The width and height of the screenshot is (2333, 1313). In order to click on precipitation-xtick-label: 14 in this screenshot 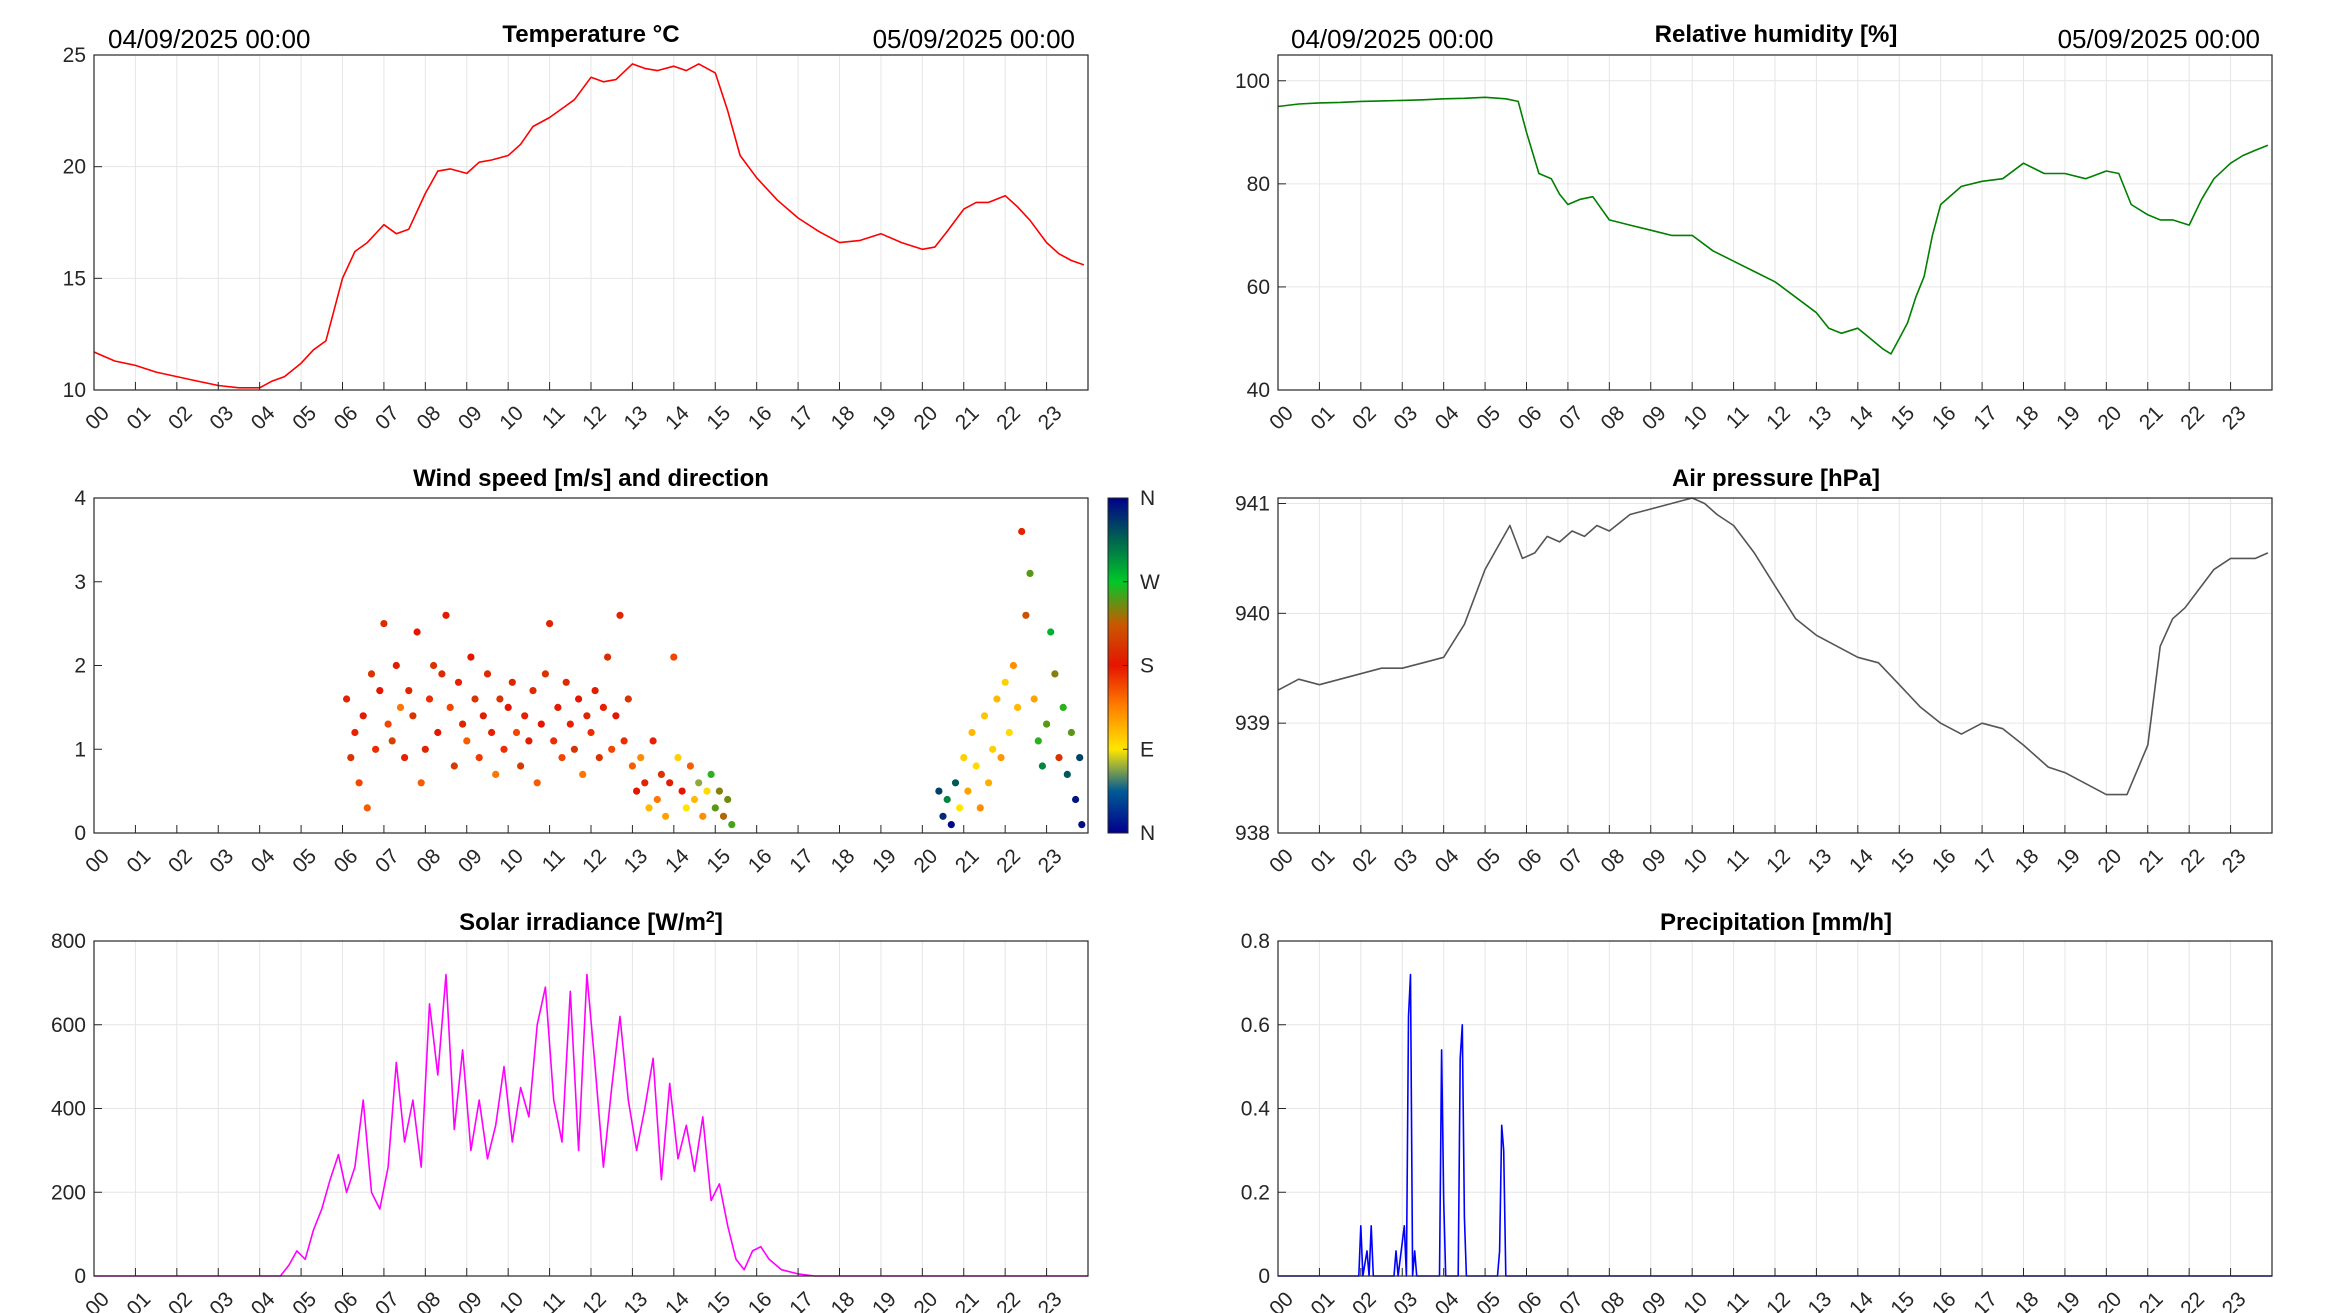, I will do `click(1861, 1300)`.